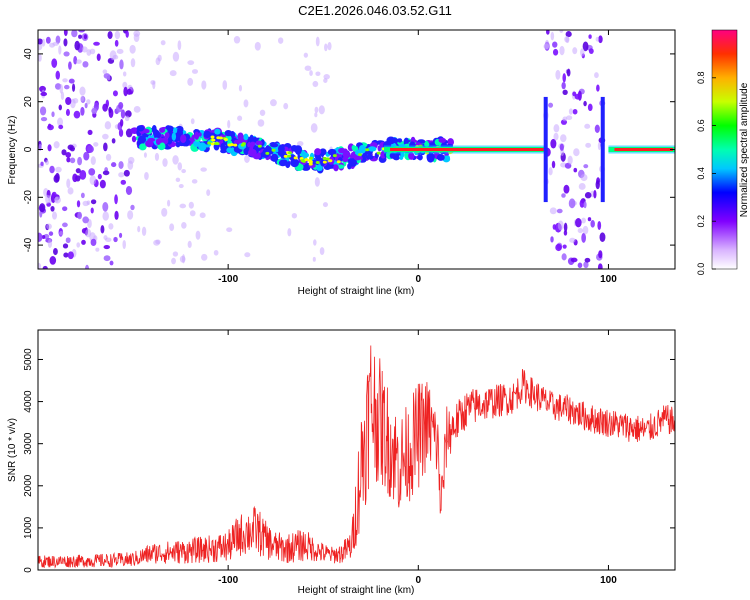  Describe the element at coordinates (28, 197) in the screenshot. I see `y-tick-label: -20` at that location.